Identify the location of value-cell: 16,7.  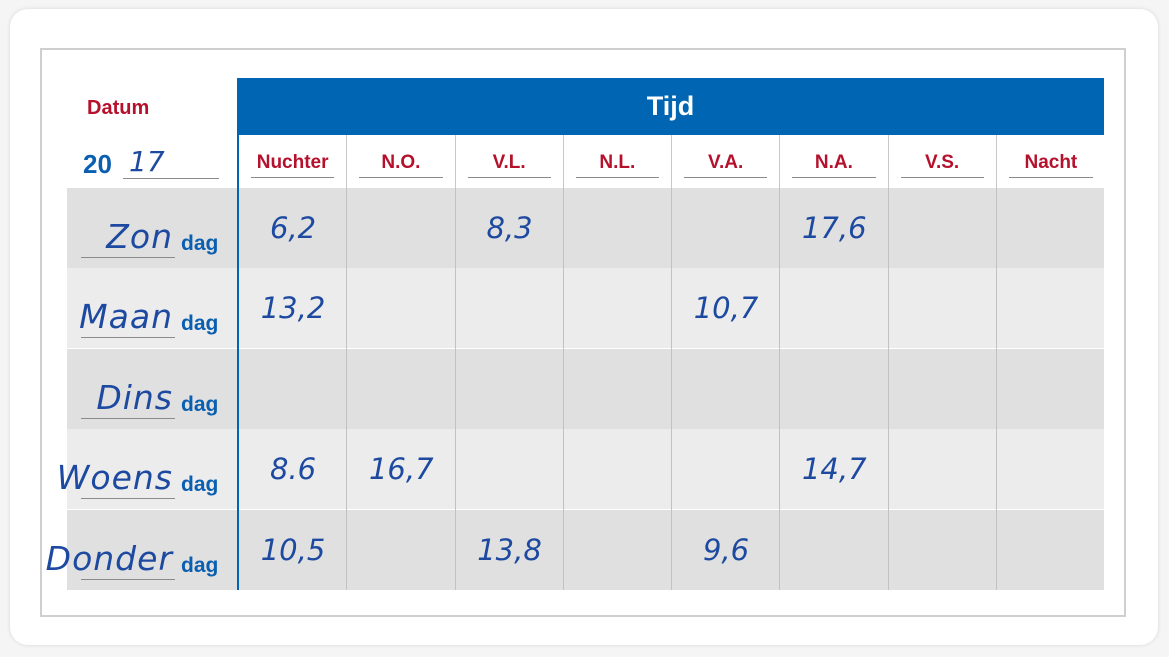
(401, 469).